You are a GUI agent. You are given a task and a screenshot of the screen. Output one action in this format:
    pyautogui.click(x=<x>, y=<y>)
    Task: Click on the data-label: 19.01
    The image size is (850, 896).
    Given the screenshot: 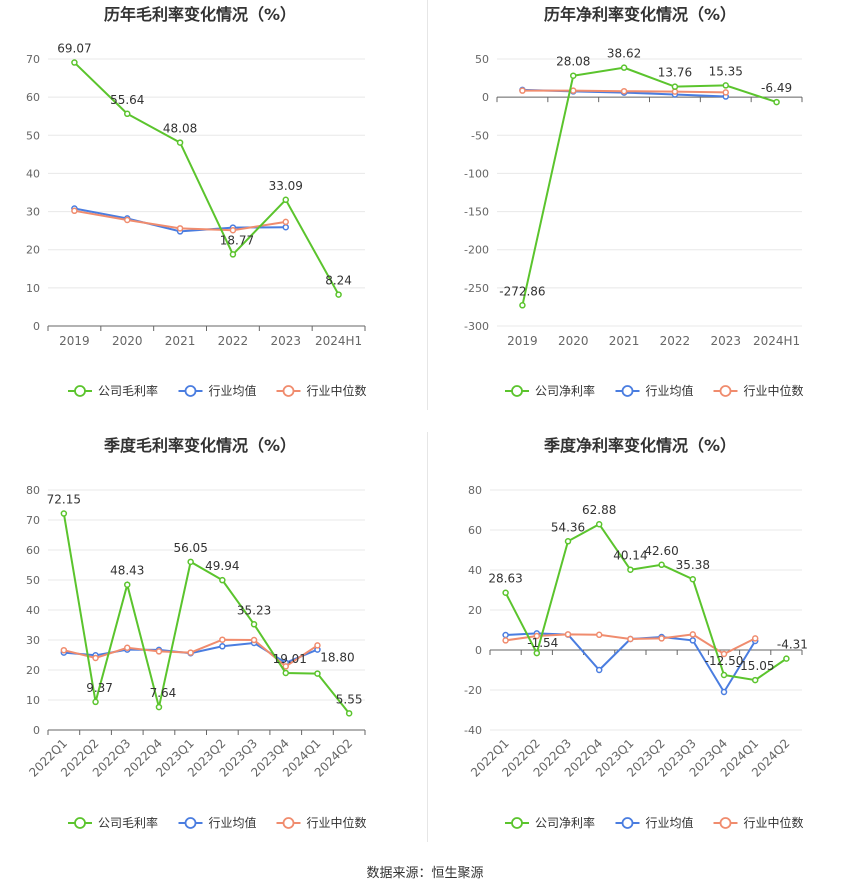 What is the action you would take?
    pyautogui.click(x=290, y=659)
    